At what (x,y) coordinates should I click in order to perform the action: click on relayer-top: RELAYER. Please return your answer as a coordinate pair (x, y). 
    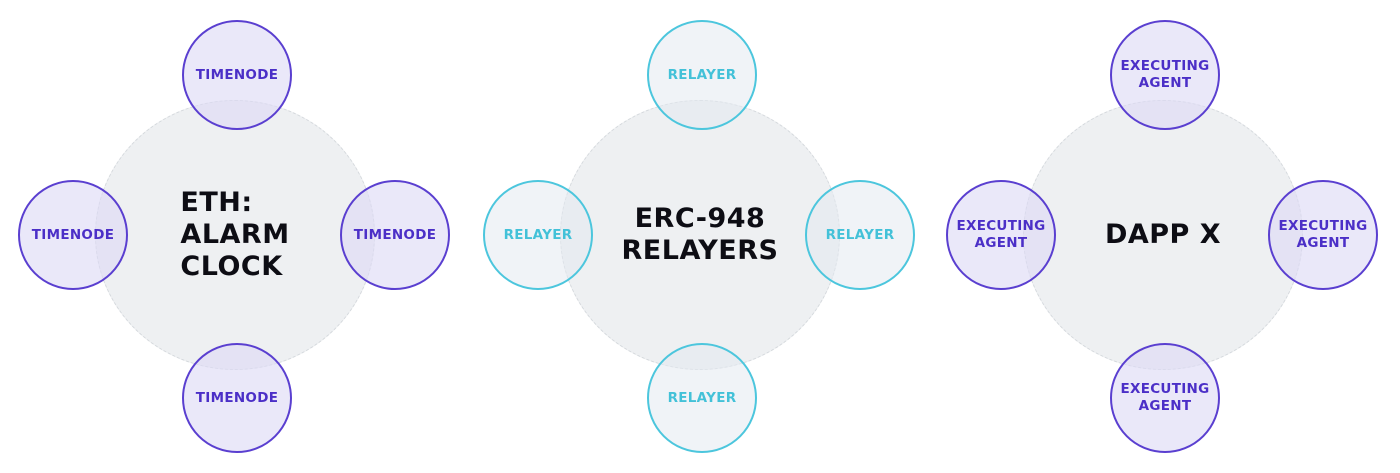
    Looking at the image, I should click on (702, 75).